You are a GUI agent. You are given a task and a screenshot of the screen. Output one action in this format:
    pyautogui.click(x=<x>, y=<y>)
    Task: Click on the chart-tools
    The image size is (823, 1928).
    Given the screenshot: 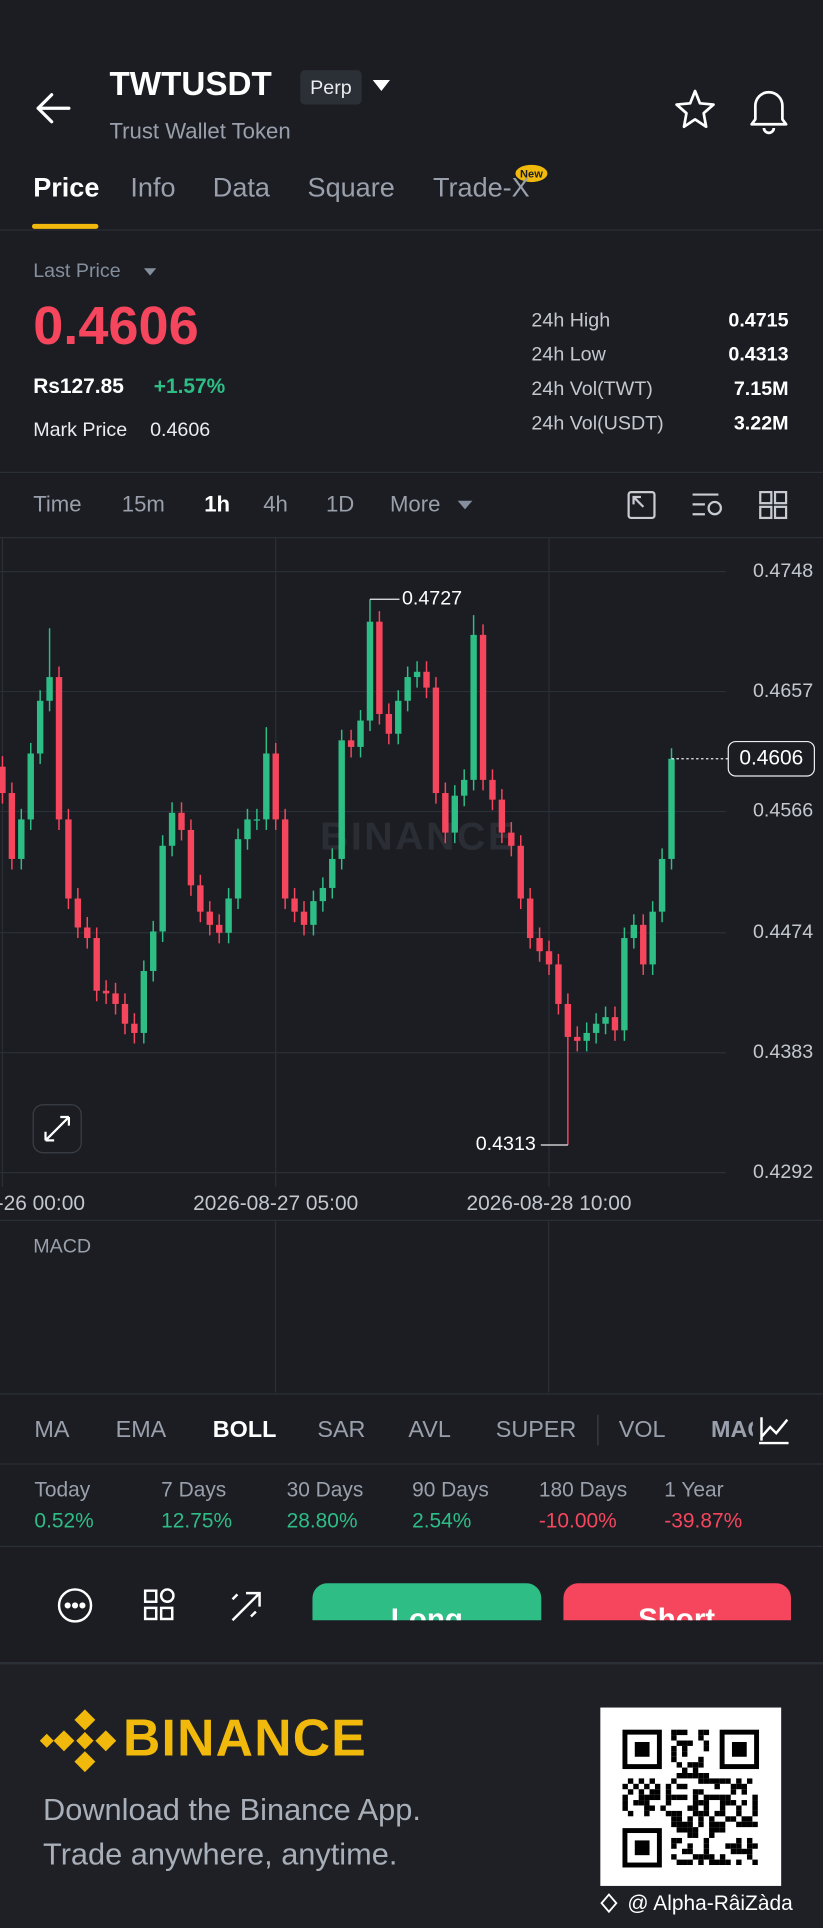 What is the action you would take?
    pyautogui.click(x=707, y=505)
    